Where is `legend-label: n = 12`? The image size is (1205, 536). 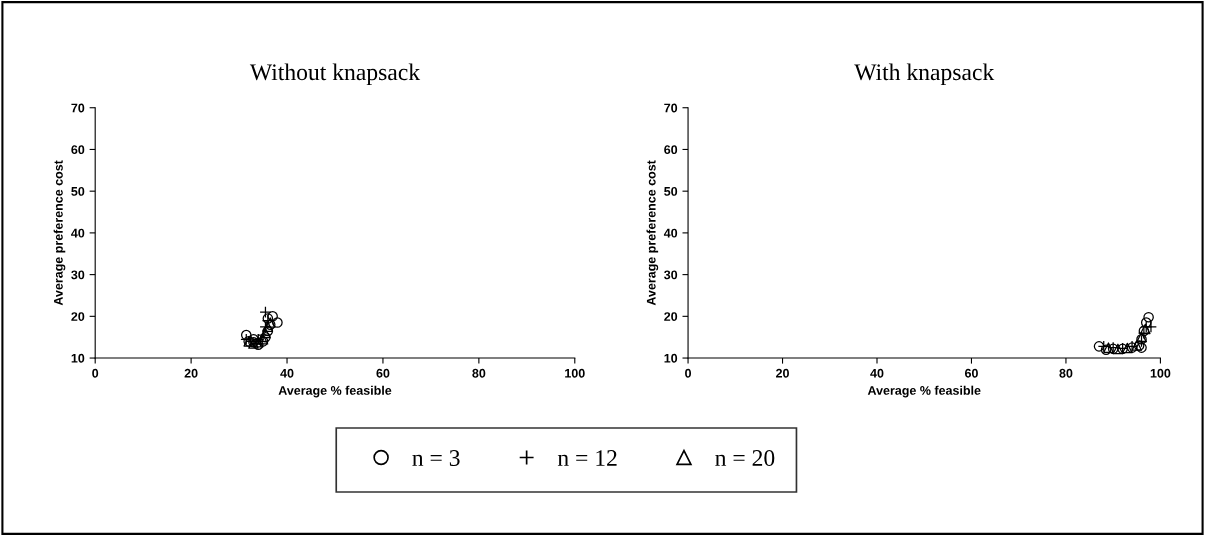 legend-label: n = 12 is located at coordinates (587, 458).